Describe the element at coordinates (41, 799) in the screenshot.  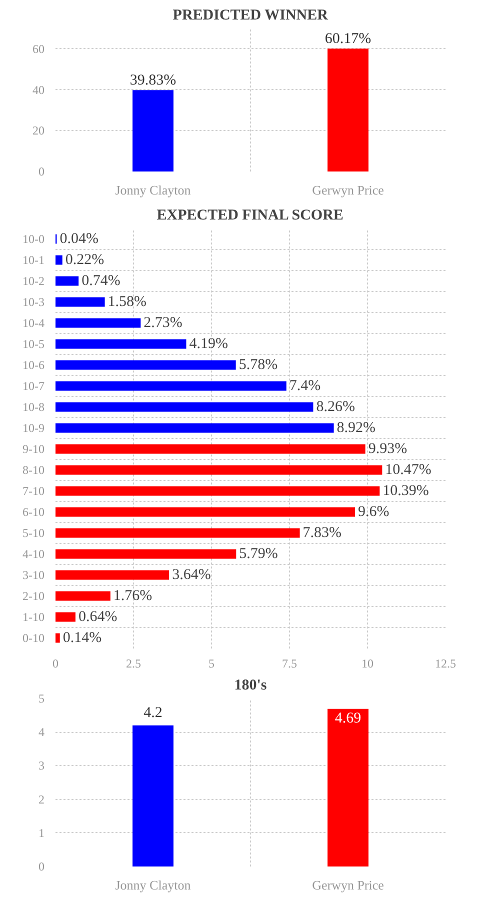
I see `y-tick-label: 2` at that location.